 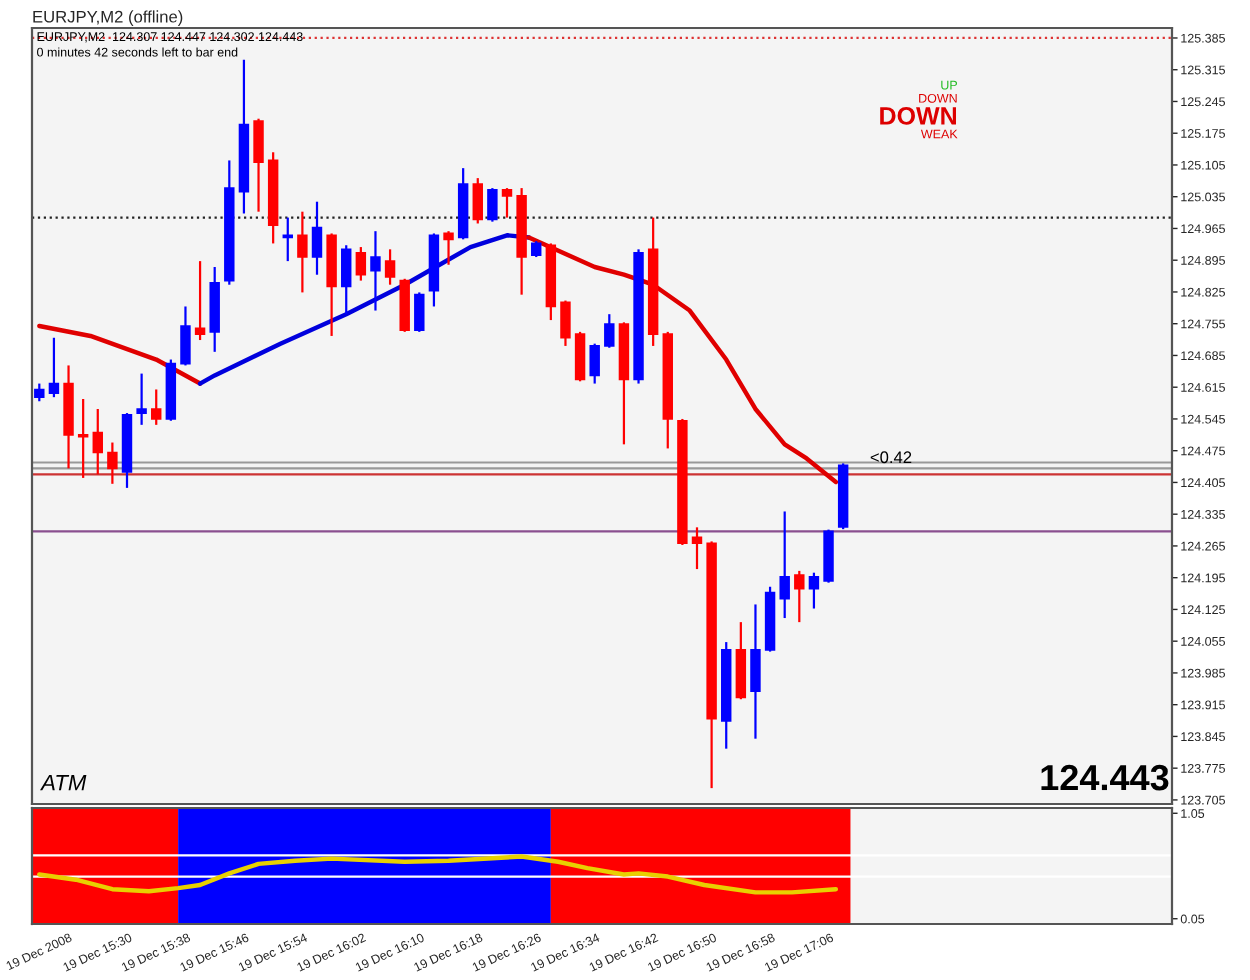 What do you see at coordinates (1105, 777) in the screenshot?
I see `annotation: 124.443` at bounding box center [1105, 777].